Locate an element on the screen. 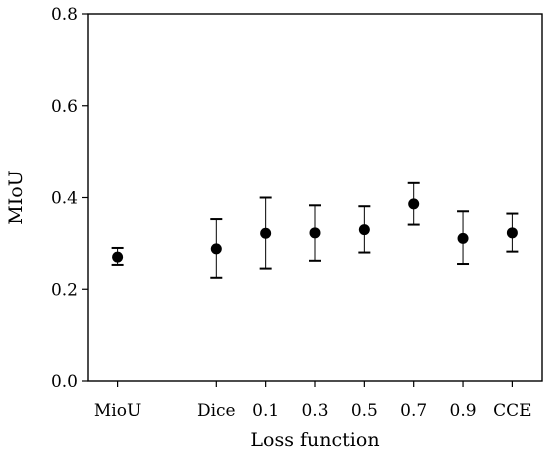  y-axis: 0.0 0.2 0.4 0.6 0.8 is located at coordinates (69, 198).